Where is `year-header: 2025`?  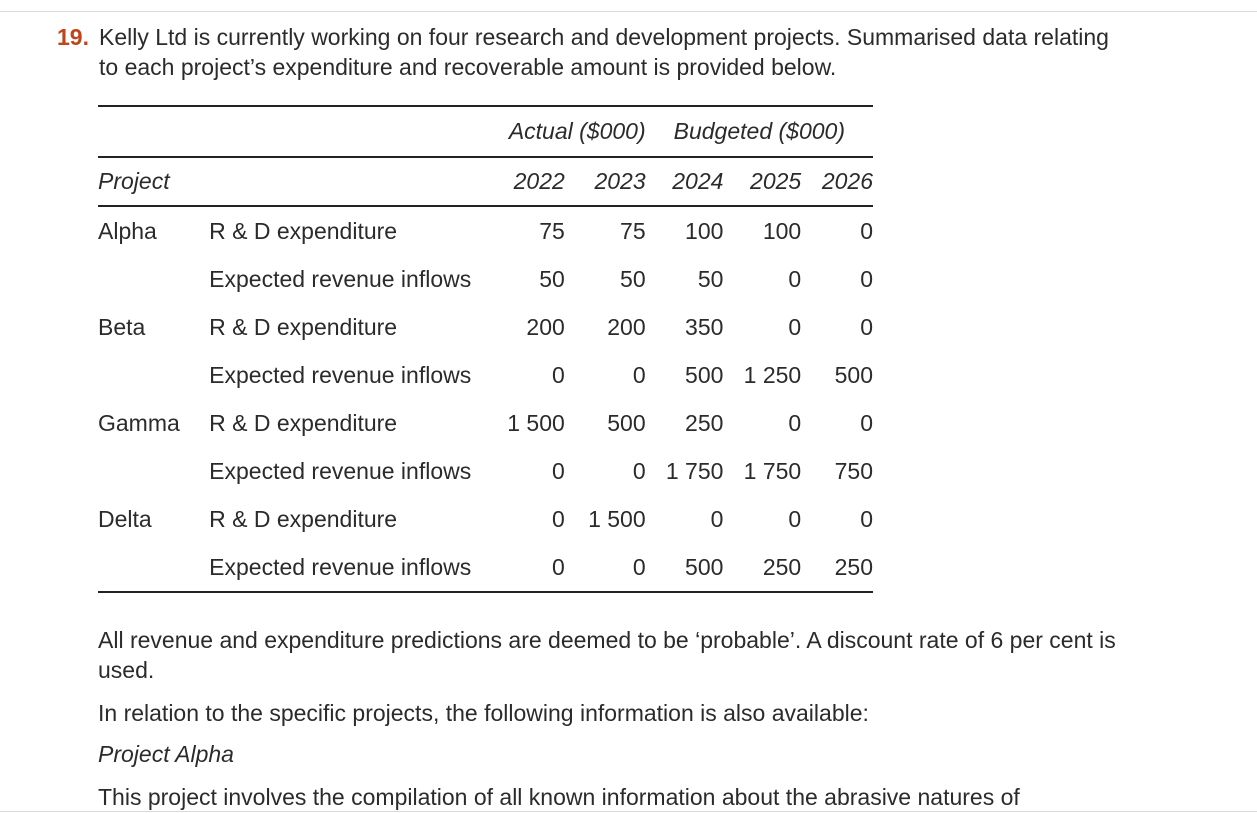 year-header: 2025 is located at coordinates (762, 181).